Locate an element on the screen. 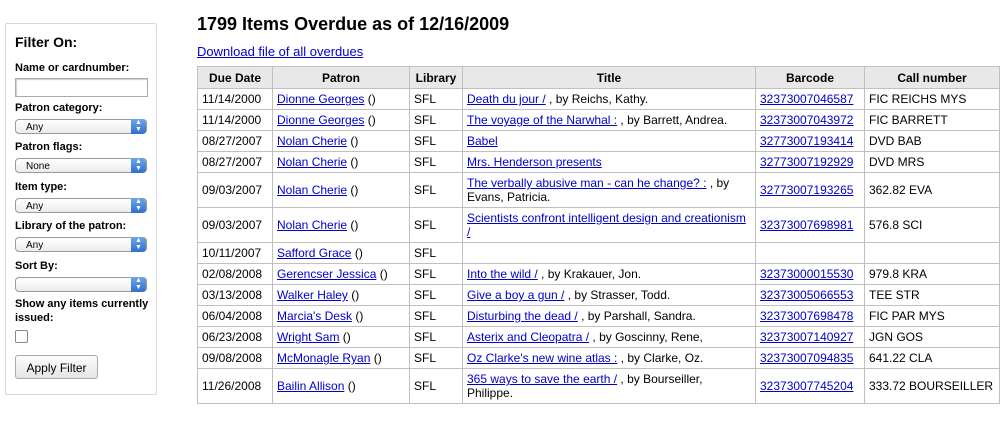 This screenshot has height=427, width=1006. barcode-link: 32373007698981 is located at coordinates (807, 225).